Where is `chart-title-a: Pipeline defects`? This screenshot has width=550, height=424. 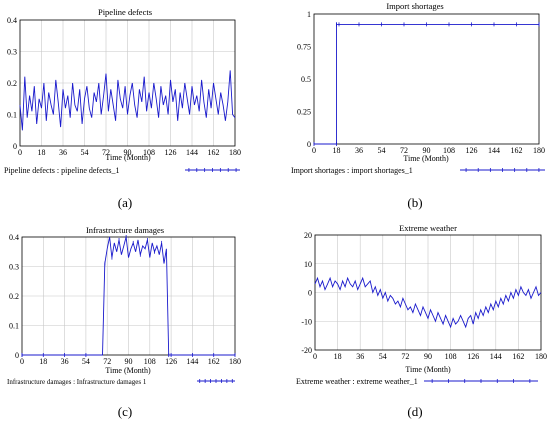 chart-title-a: Pipeline defects is located at coordinates (125, 12).